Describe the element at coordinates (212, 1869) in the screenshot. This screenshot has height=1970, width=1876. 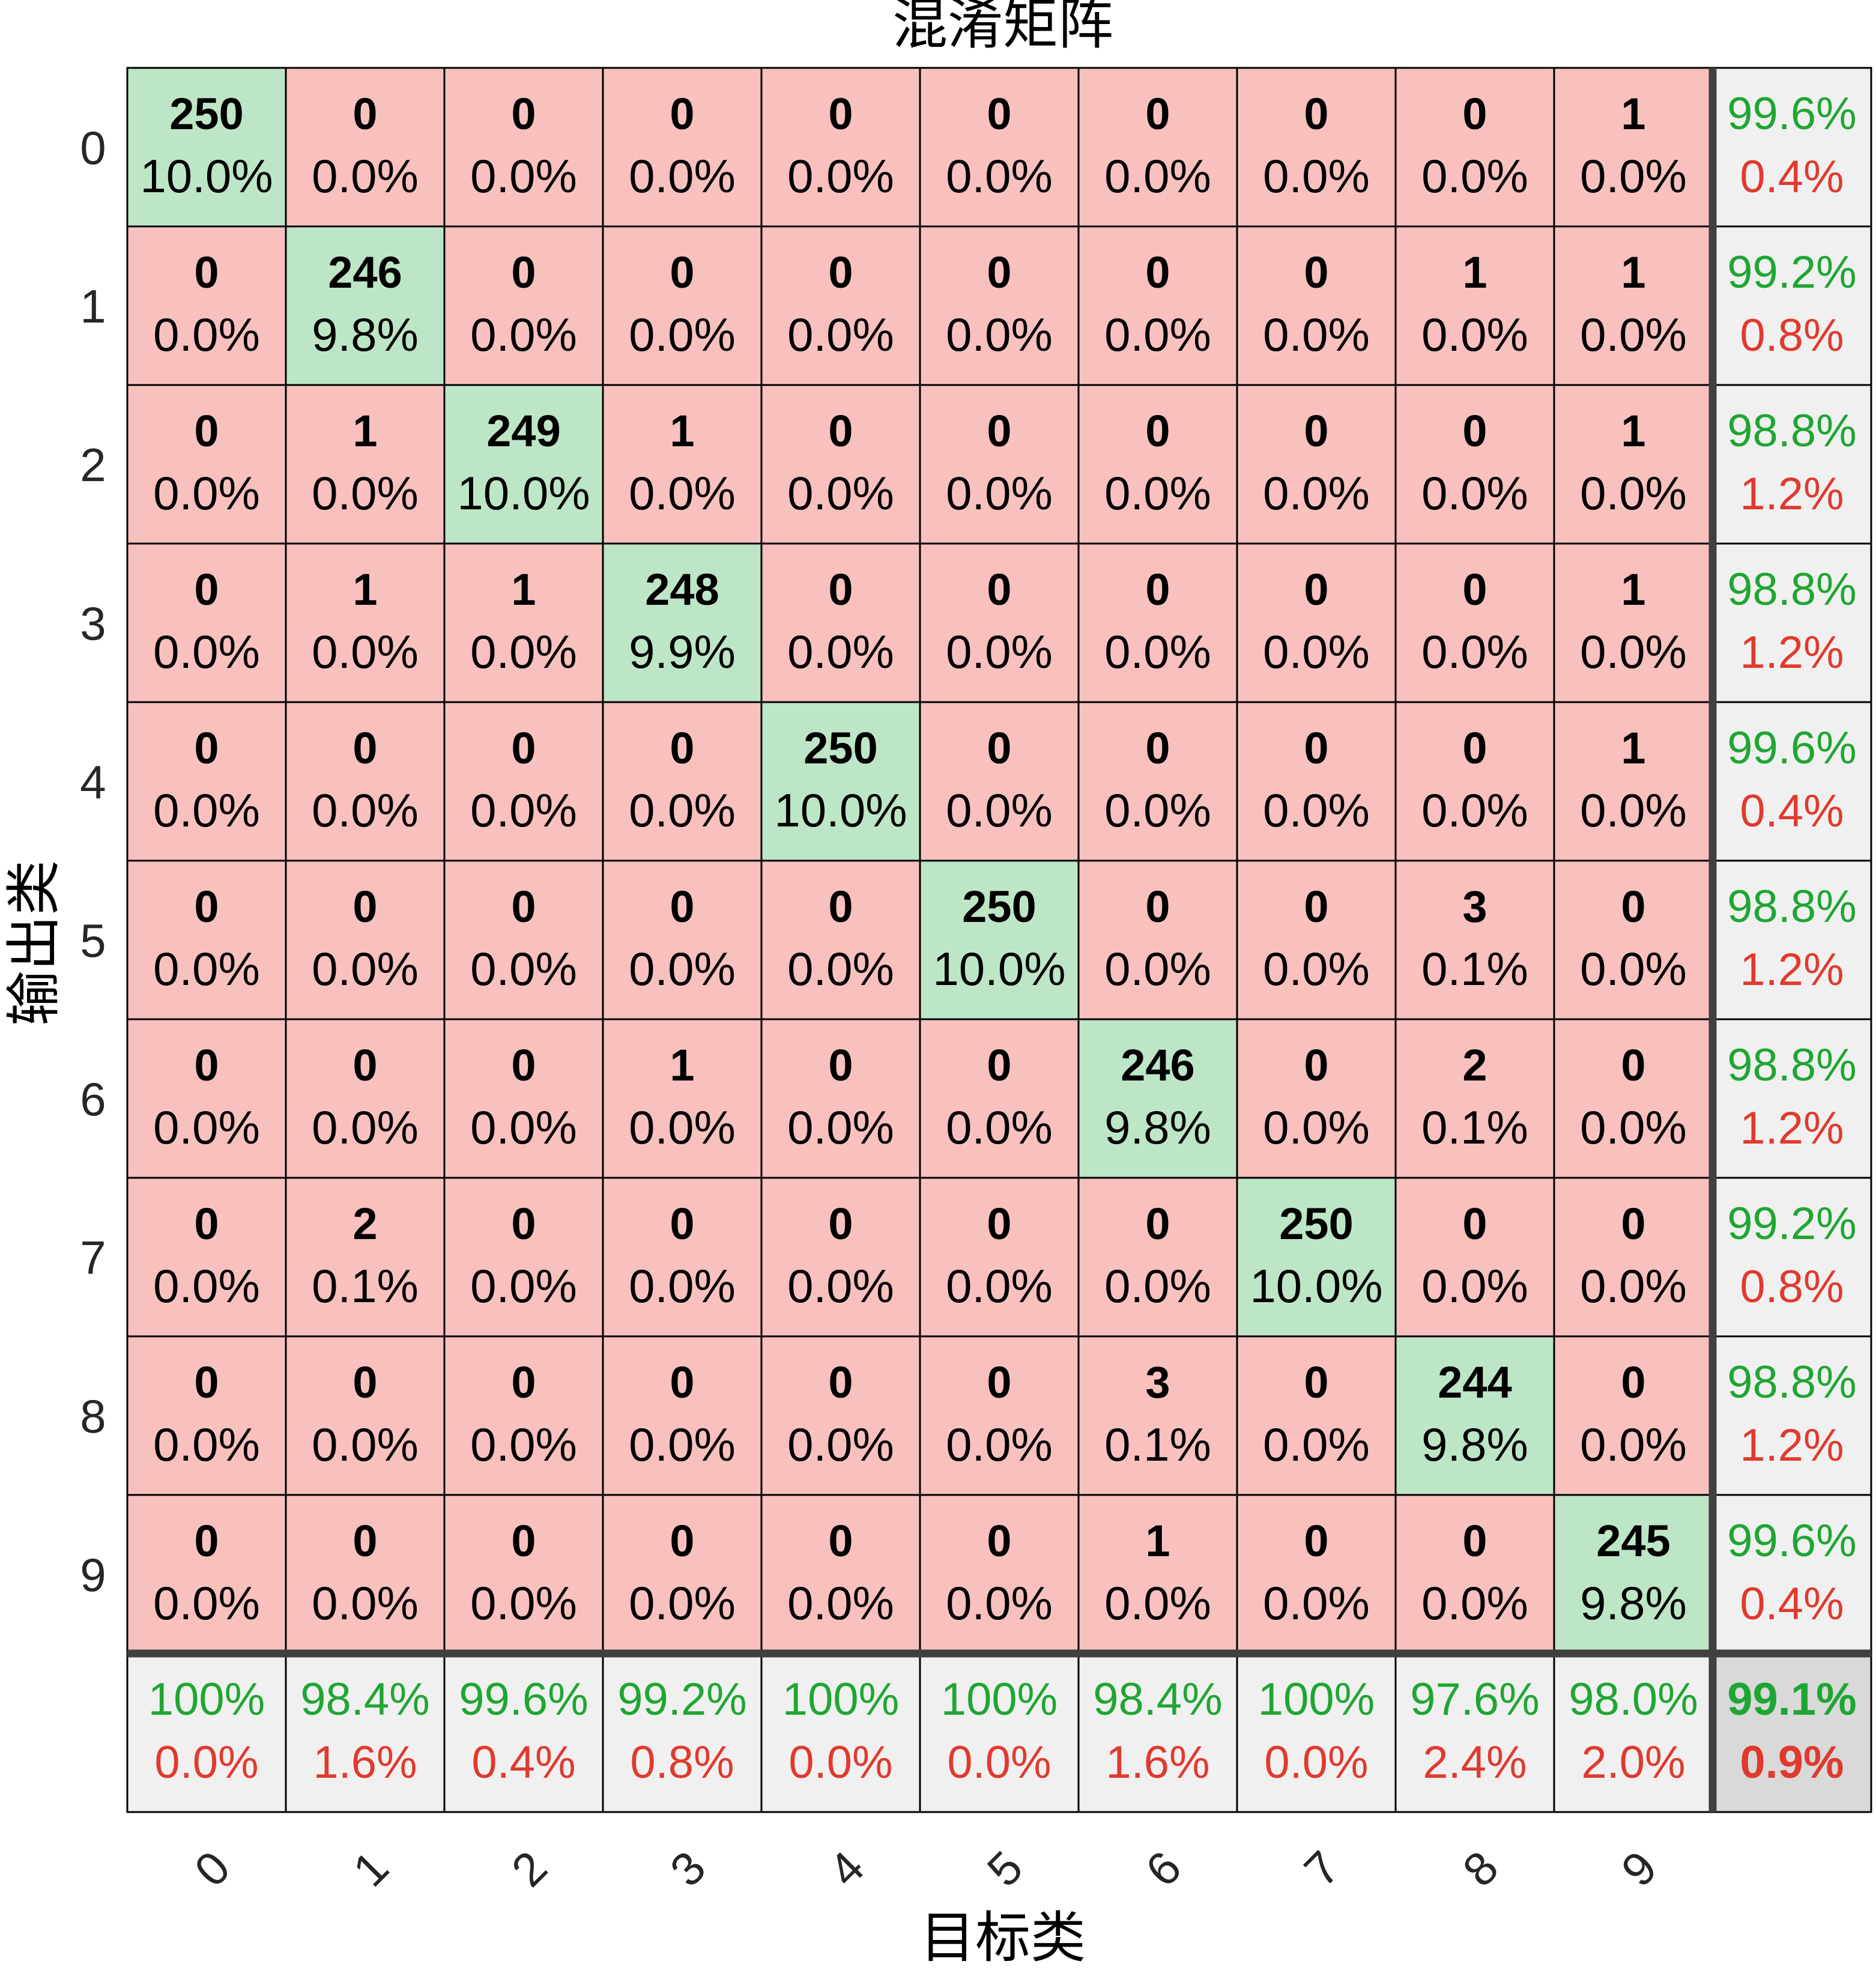
I see `x-tick-label: 0` at that location.